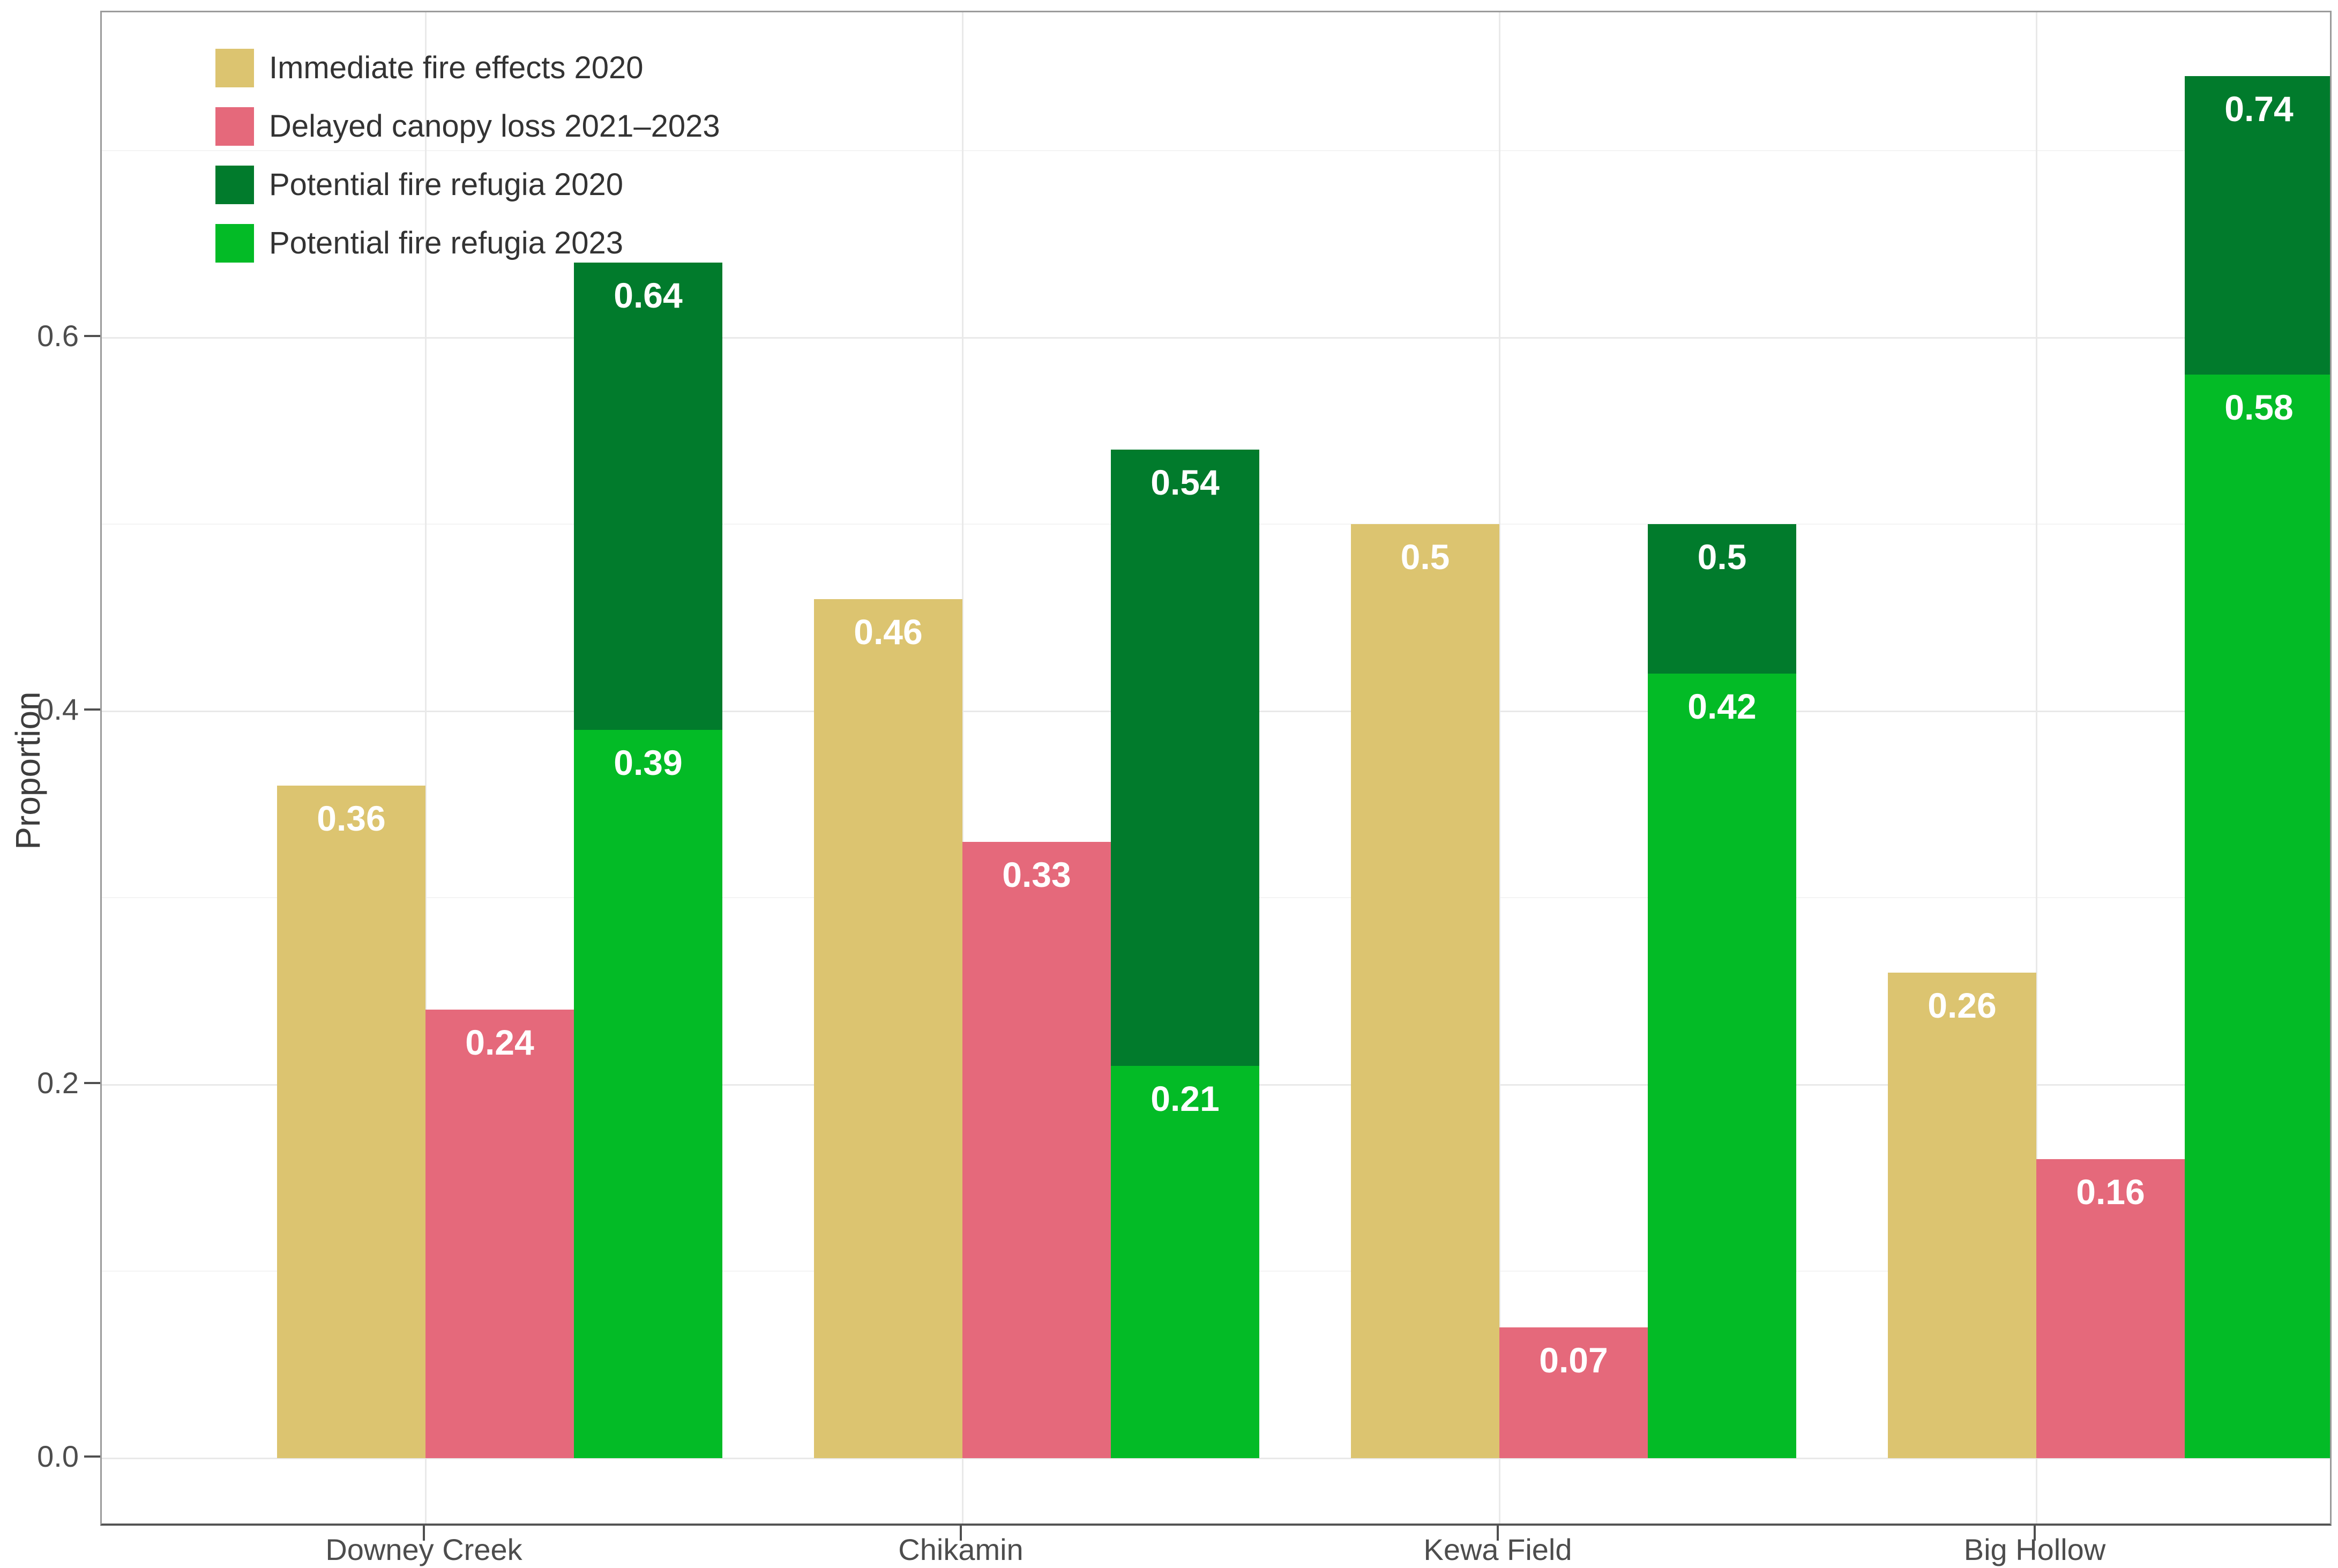 Image resolution: width=2338 pixels, height=1568 pixels. What do you see at coordinates (446, 243) in the screenshot?
I see `legend-item-label: Potential fire refugia 2023` at bounding box center [446, 243].